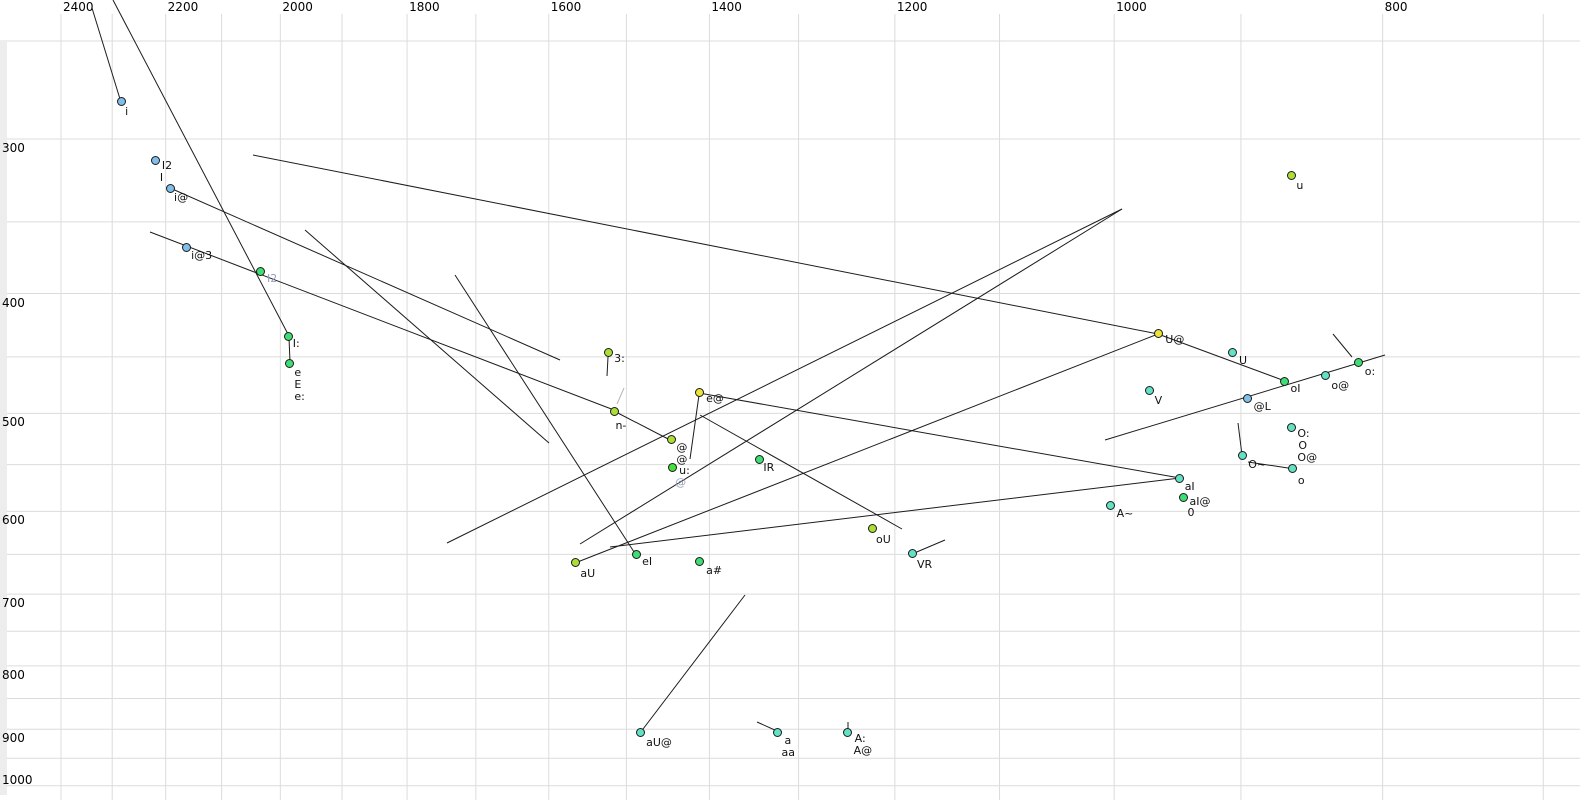 The width and height of the screenshot is (1580, 800). What do you see at coordinates (912, 554) in the screenshot?
I see `data-point-VR` at bounding box center [912, 554].